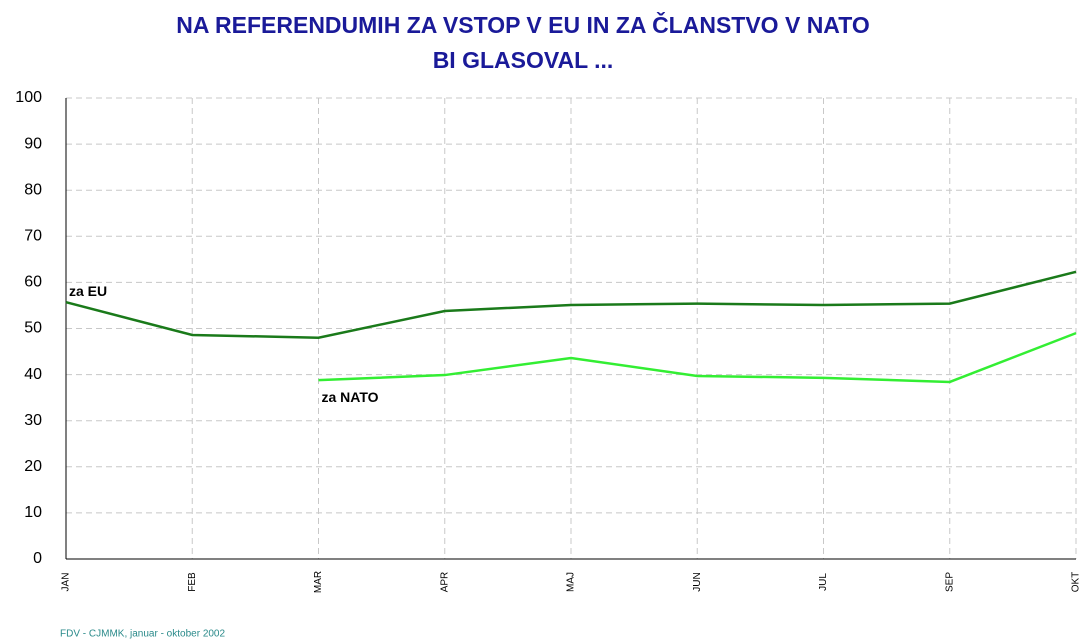 The image size is (1084, 641). Describe the element at coordinates (1076, 582) in the screenshot. I see `x-tick-label: OKT` at that location.